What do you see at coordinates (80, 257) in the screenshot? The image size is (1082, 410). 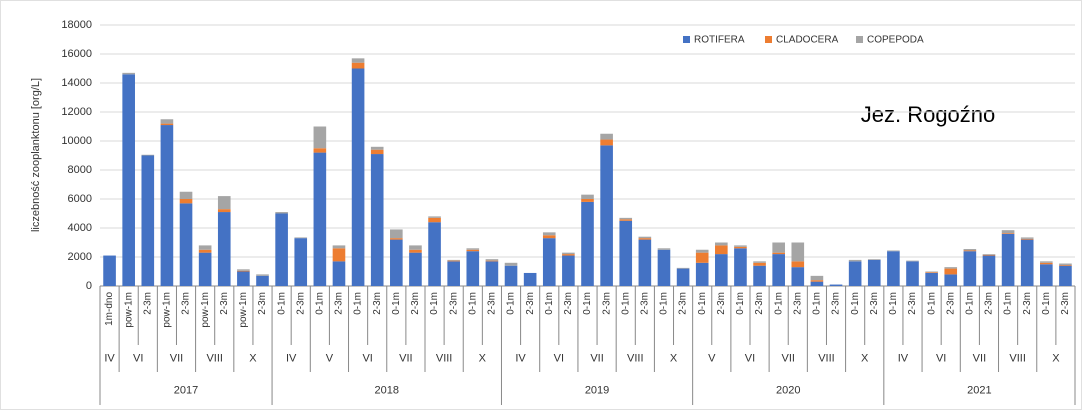 I see `y-tick-label: 2000` at bounding box center [80, 257].